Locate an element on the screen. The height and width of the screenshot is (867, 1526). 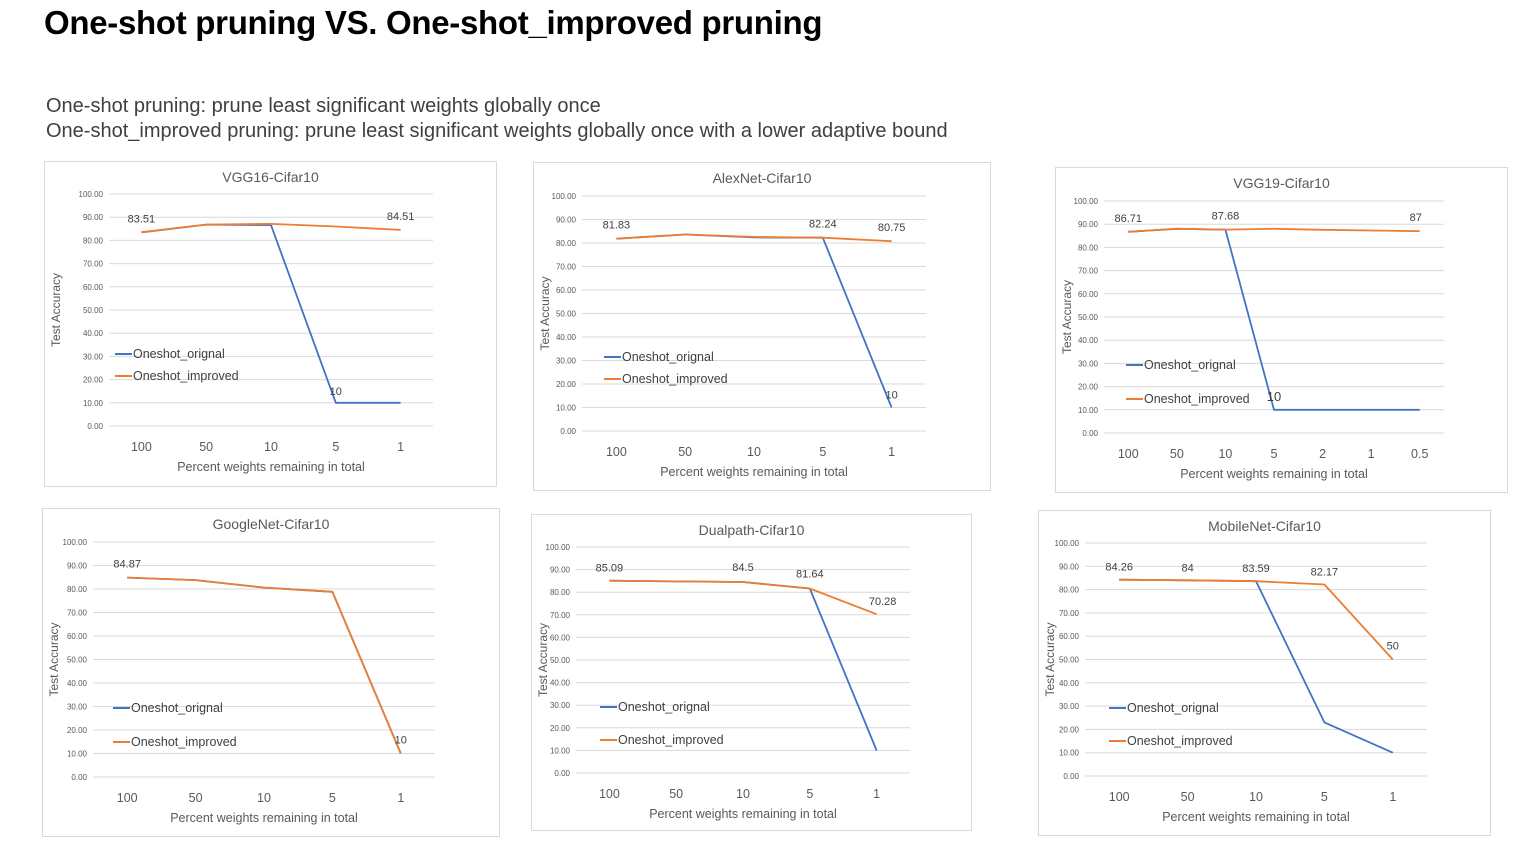
chart-title: VGG16-Cifar10 is located at coordinates (270, 177).